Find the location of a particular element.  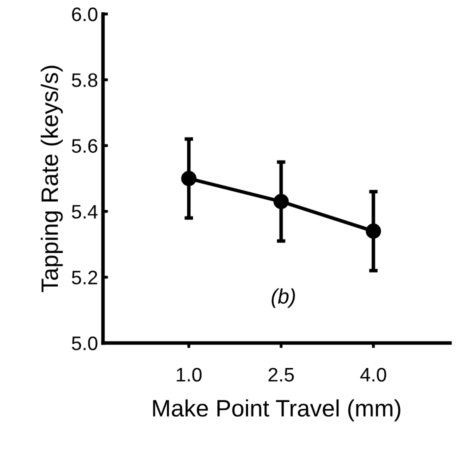

y-tick-label: 5.8 is located at coordinates (85, 80).